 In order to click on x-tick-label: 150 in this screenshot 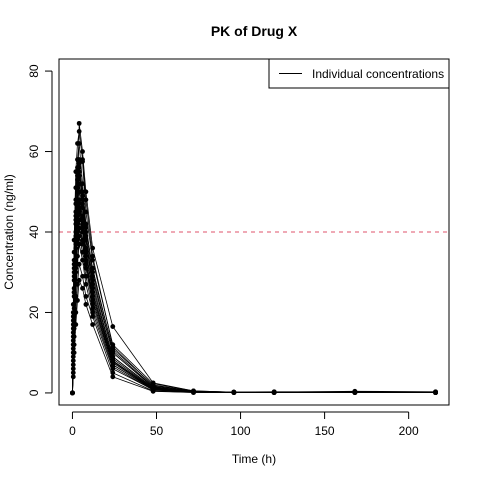, I will do `click(325, 431)`.